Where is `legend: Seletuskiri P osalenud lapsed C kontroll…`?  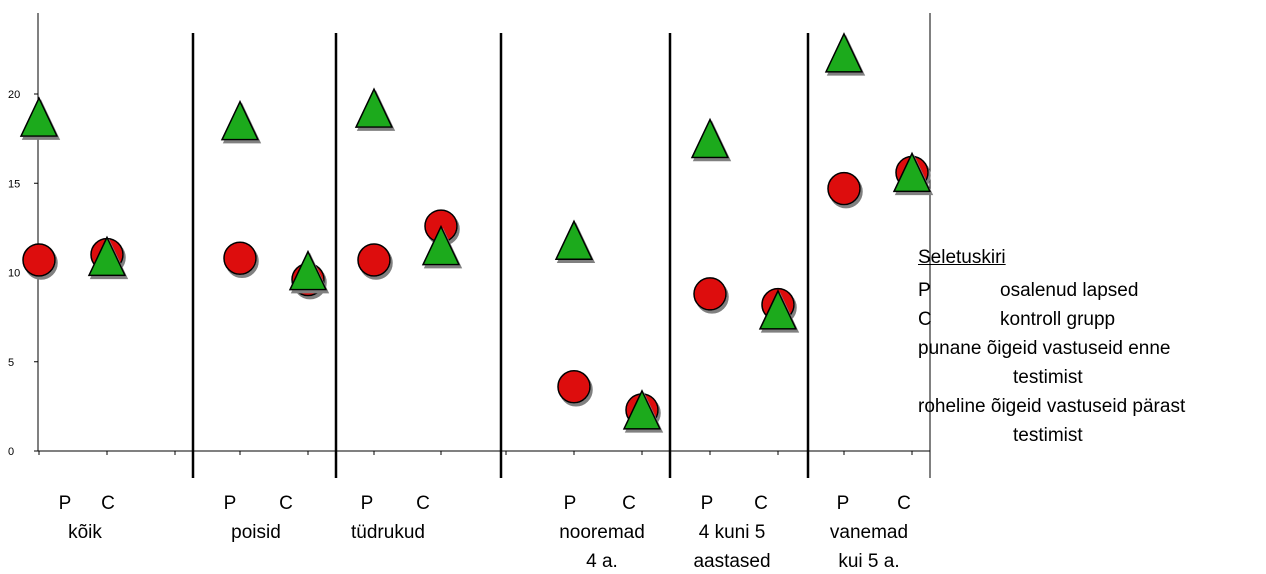
legend: Seletuskiri P osalenud lapsed C kontroll… is located at coordinates (1090, 346).